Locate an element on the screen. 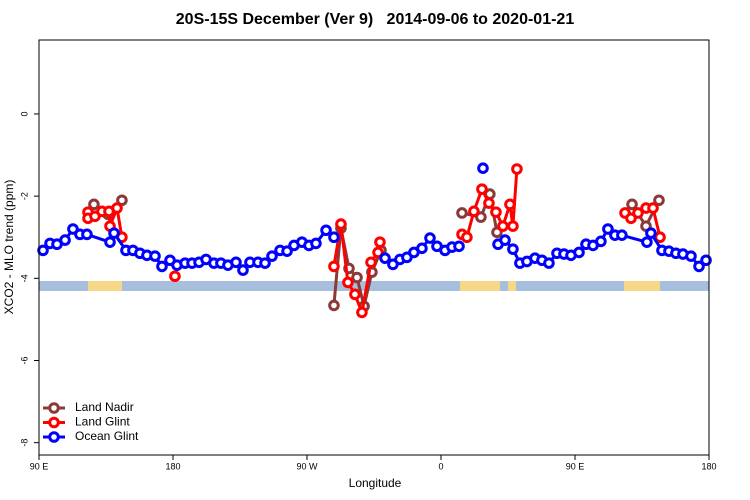  legend-label: Land Nadir is located at coordinates (104, 407).